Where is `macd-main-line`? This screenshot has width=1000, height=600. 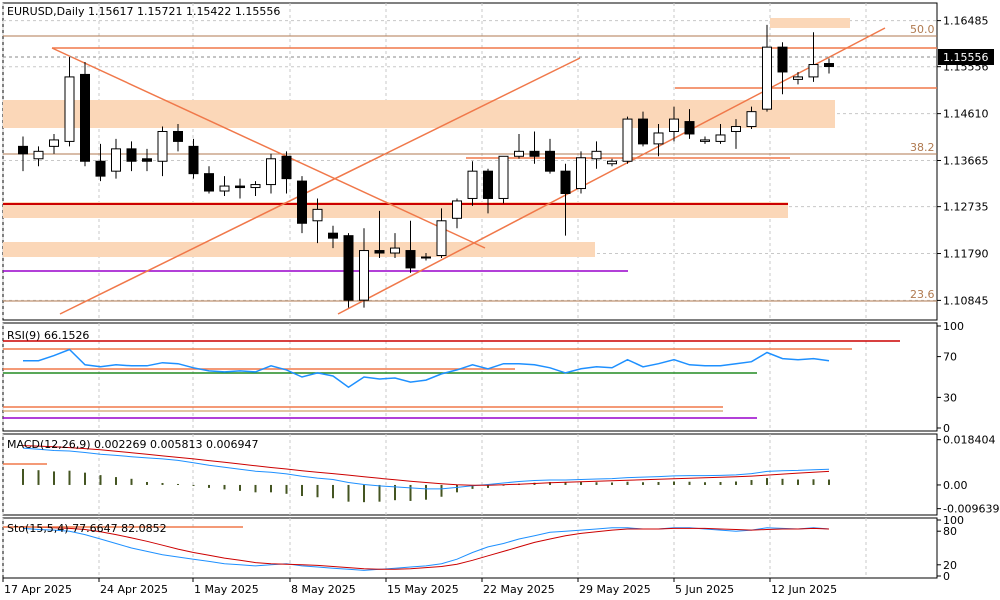
macd-main-line is located at coordinates (426, 468).